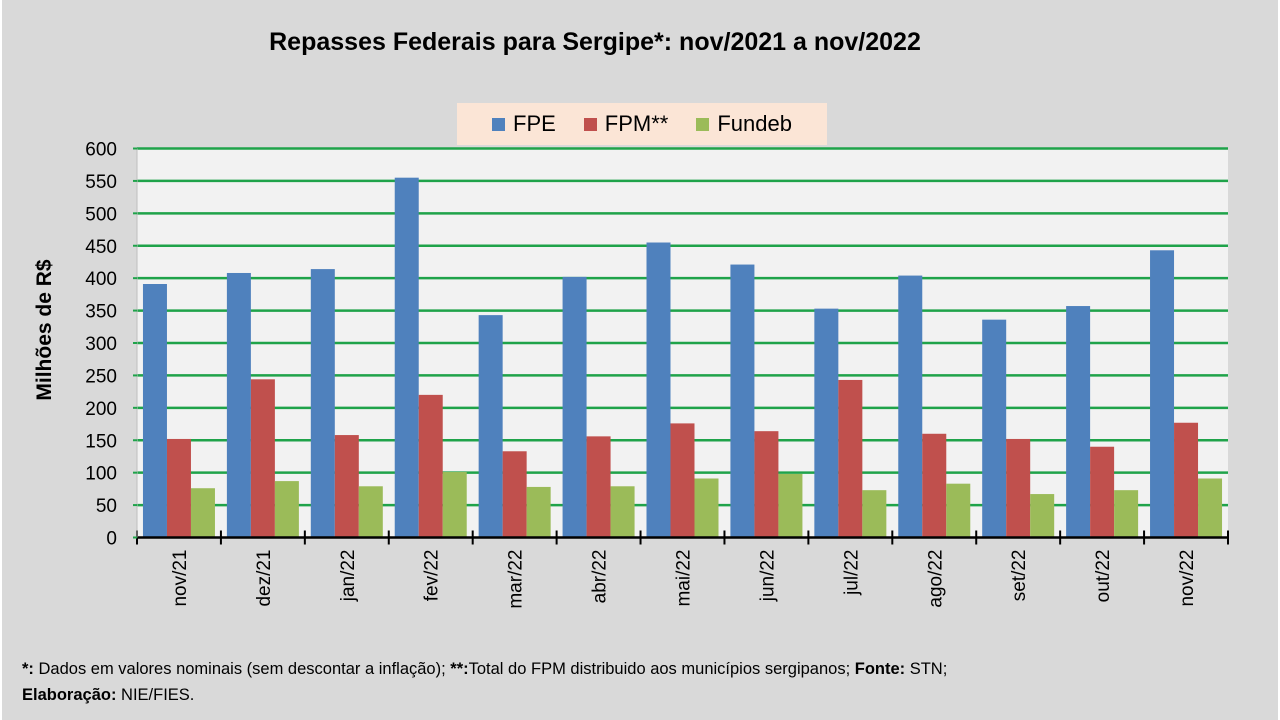 This screenshot has width=1280, height=720. I want to click on x-tick-label: set/22, so click(1019, 576).